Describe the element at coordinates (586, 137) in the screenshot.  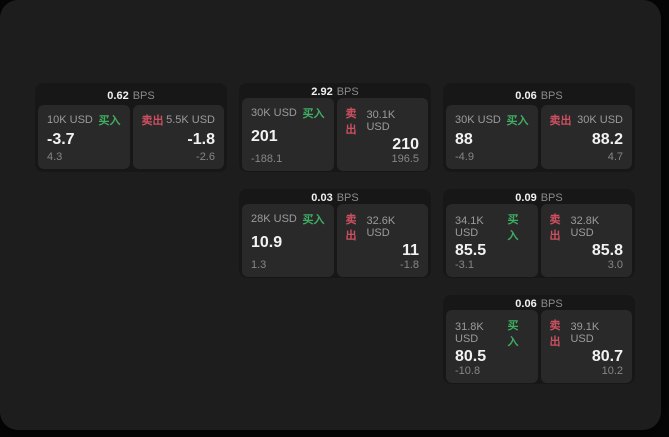
I see `sell-panel: 卖出 30K USD 88.2 4.7` at that location.